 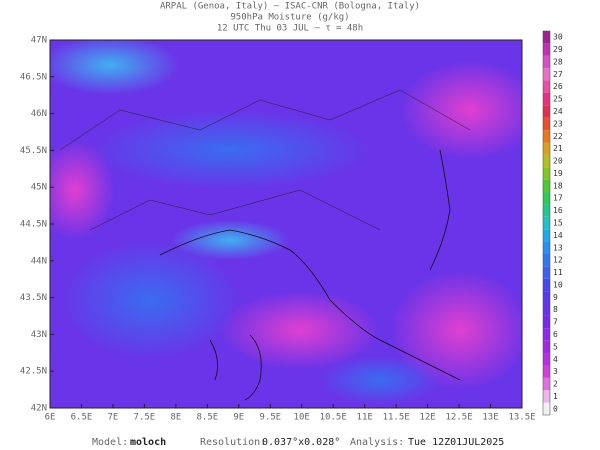 I want to click on colorbar-label: 1, so click(x=555, y=396).